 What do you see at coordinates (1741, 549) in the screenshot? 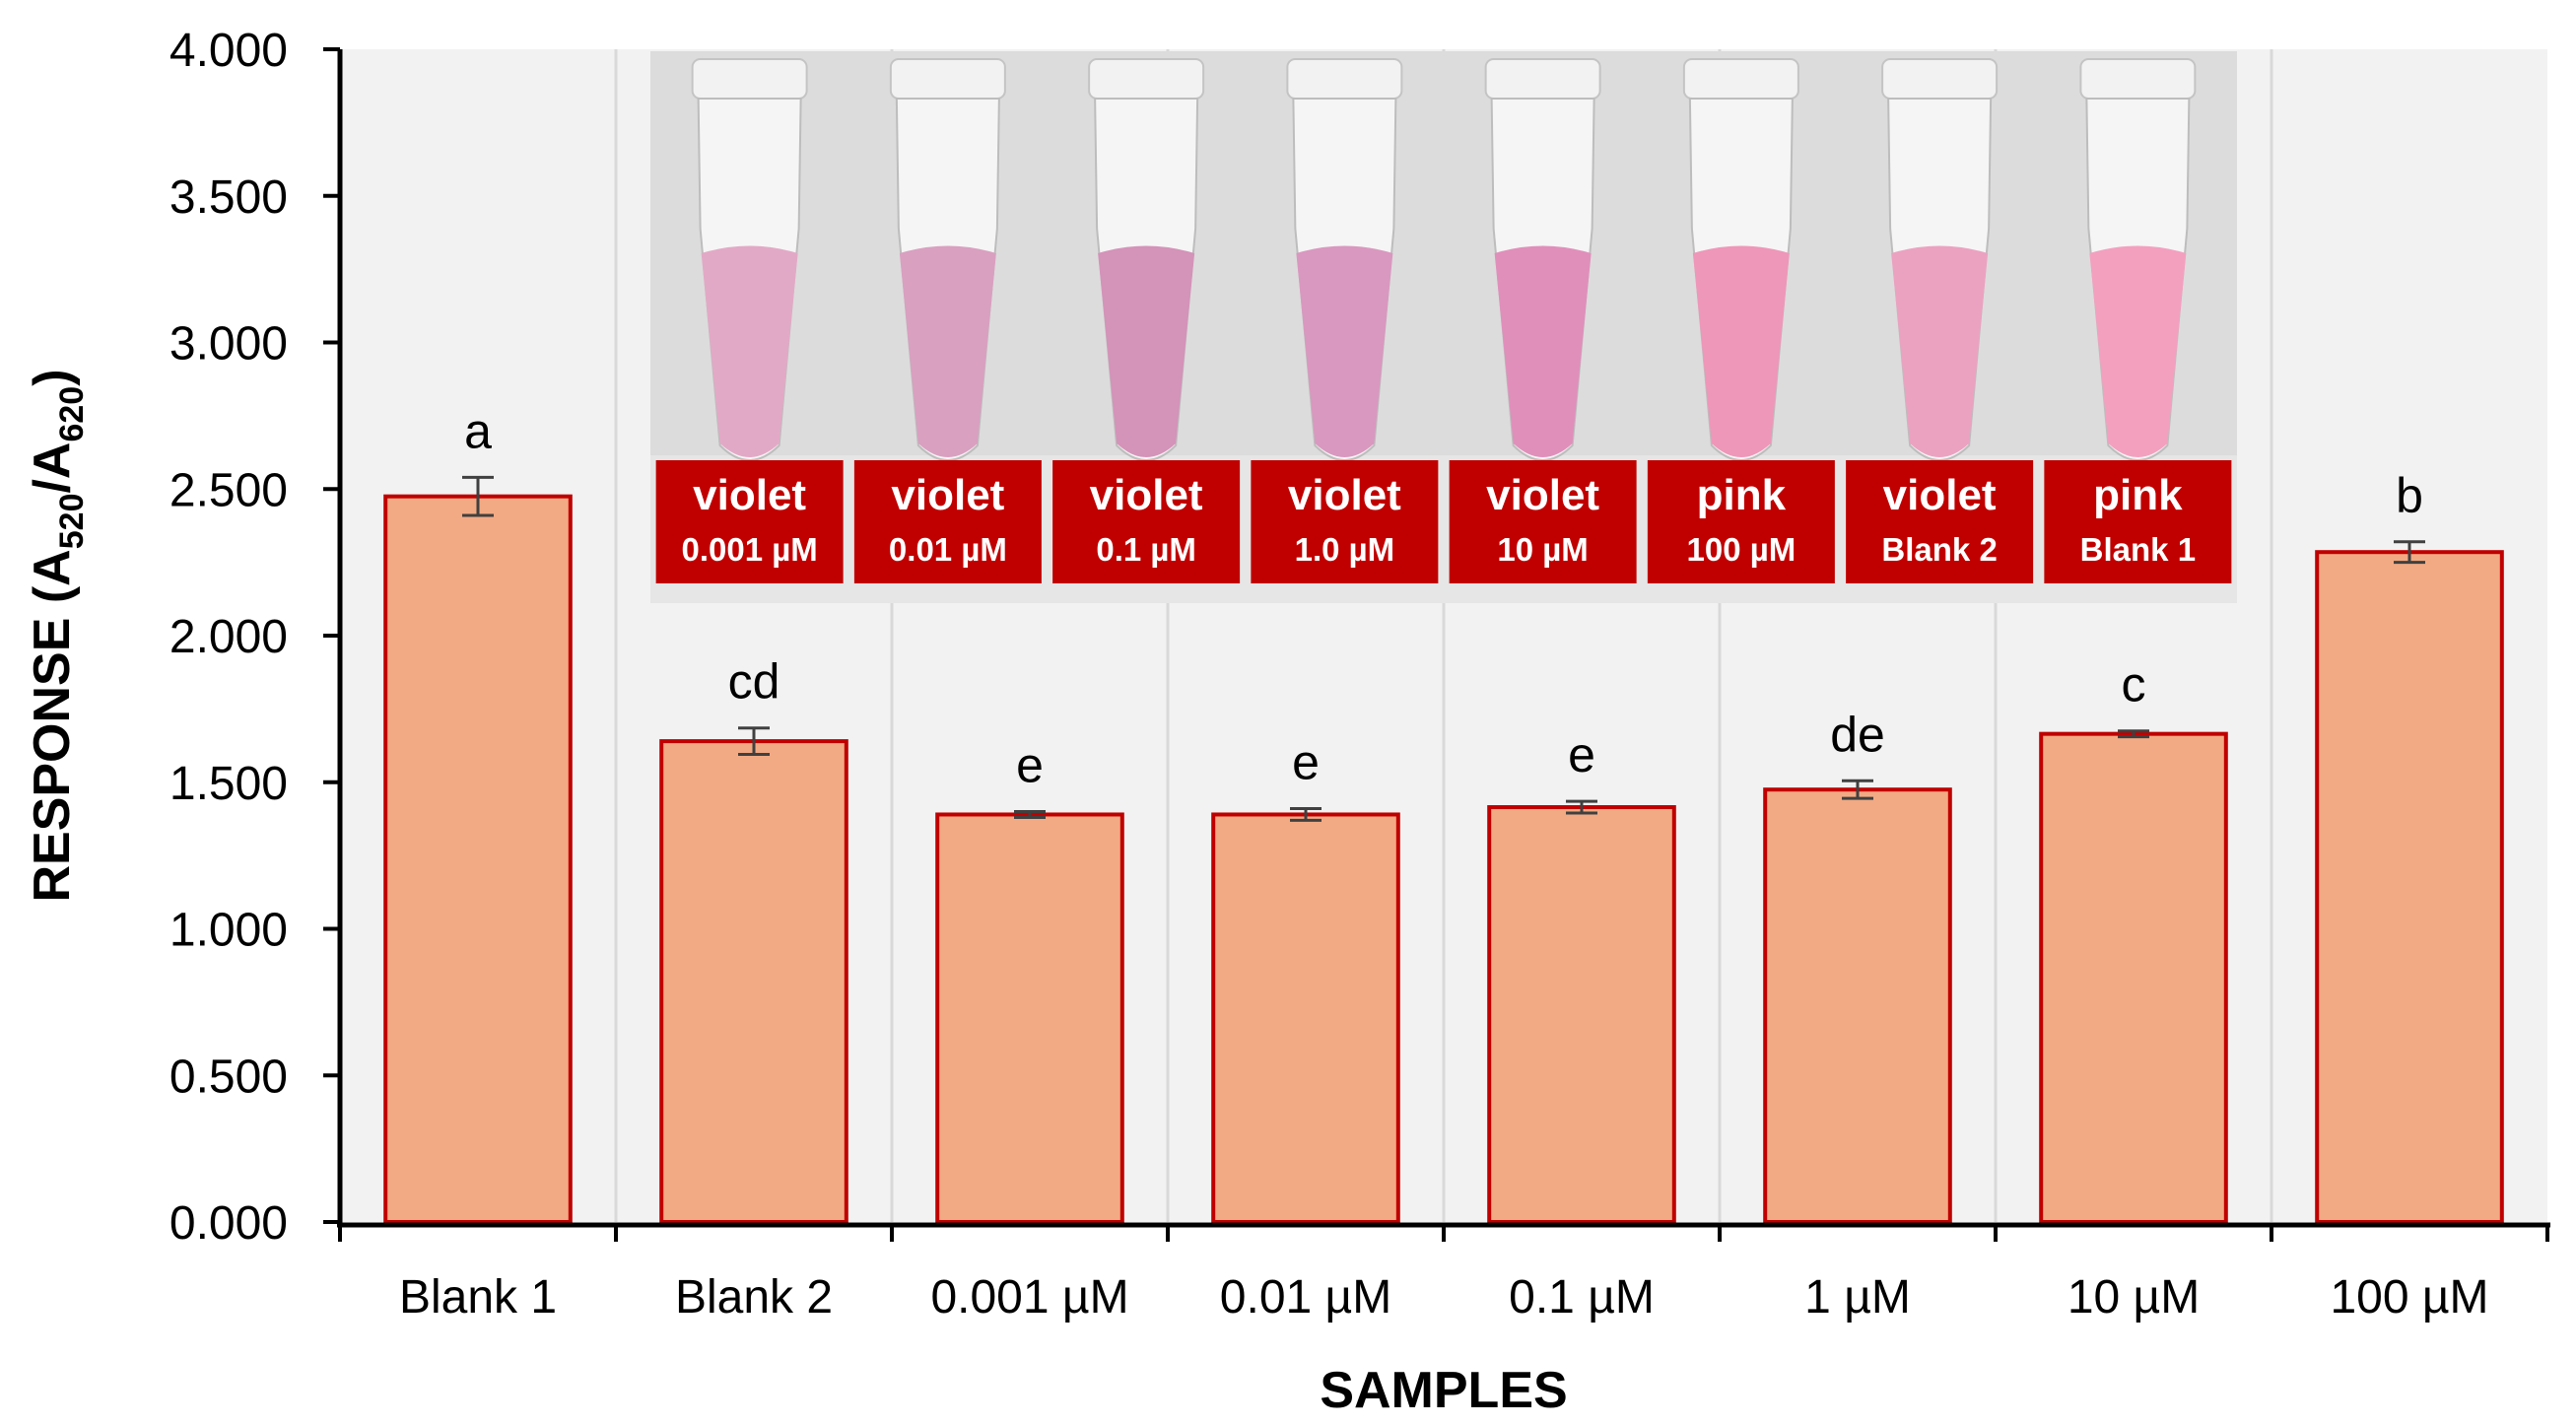
I see `tube-concentration-label: 100 µM` at bounding box center [1741, 549].